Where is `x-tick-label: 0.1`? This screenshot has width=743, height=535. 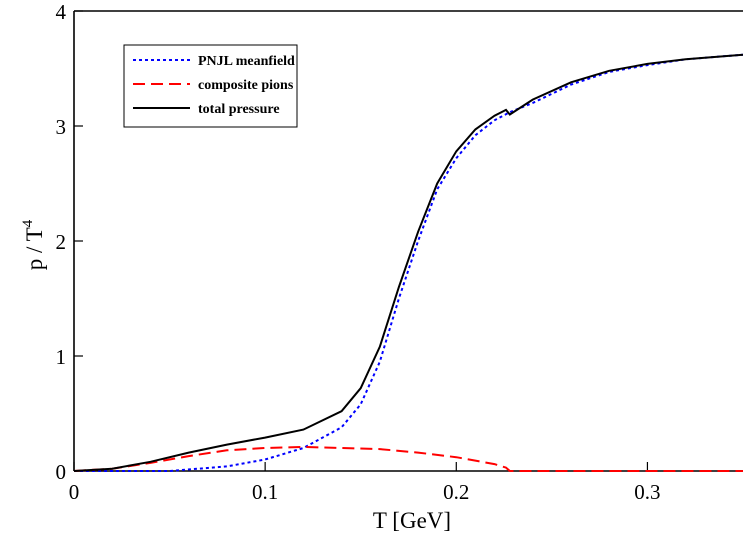 x-tick-label: 0.1 is located at coordinates (265, 492).